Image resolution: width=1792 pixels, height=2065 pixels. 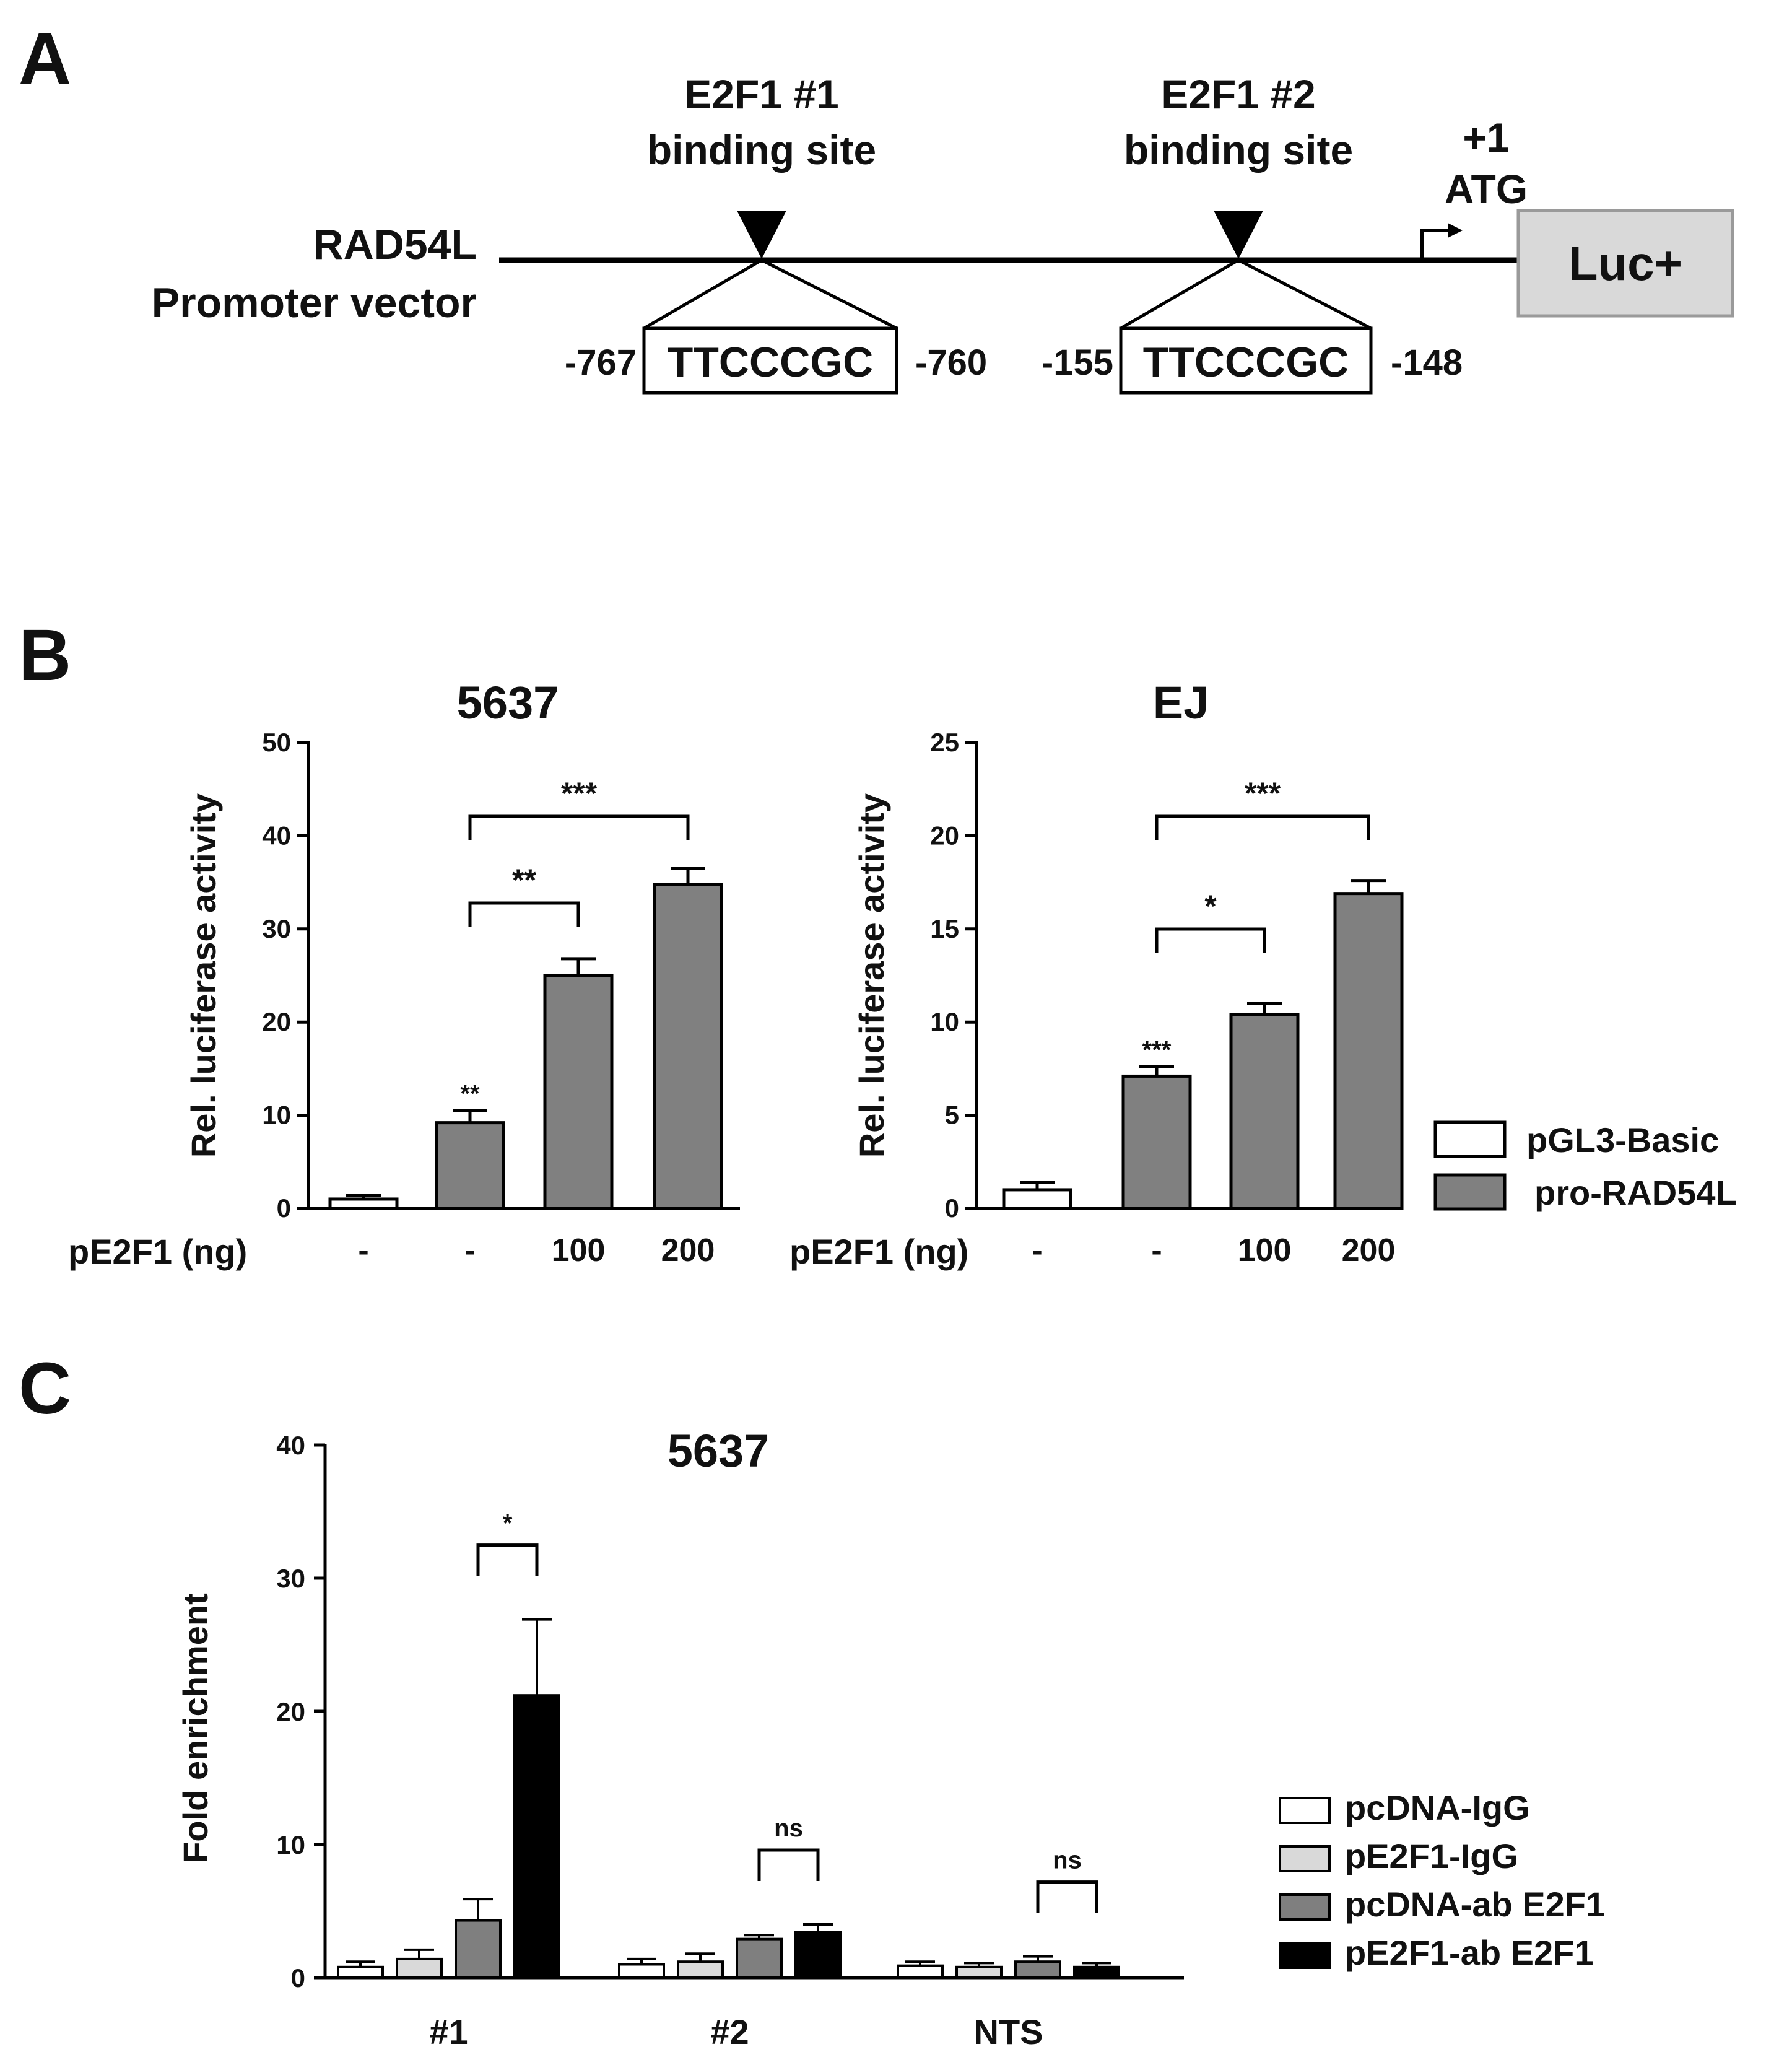 I want to click on site2-end-position: -148, so click(x=1427, y=363).